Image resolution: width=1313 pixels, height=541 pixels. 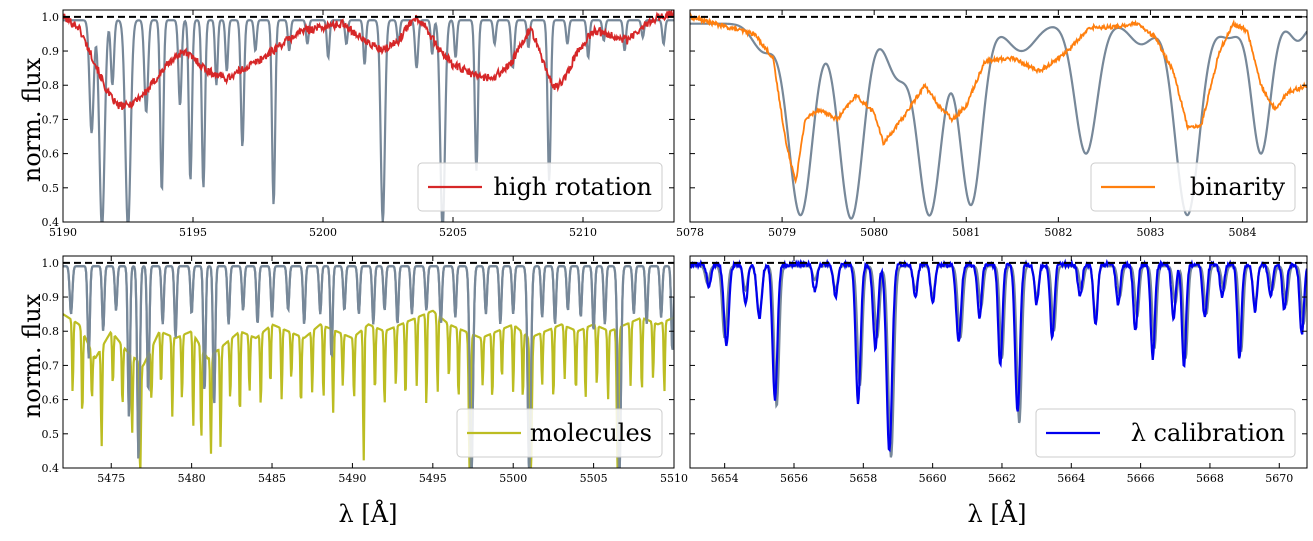 I want to click on x-tick-label: 5205, so click(x=453, y=232).